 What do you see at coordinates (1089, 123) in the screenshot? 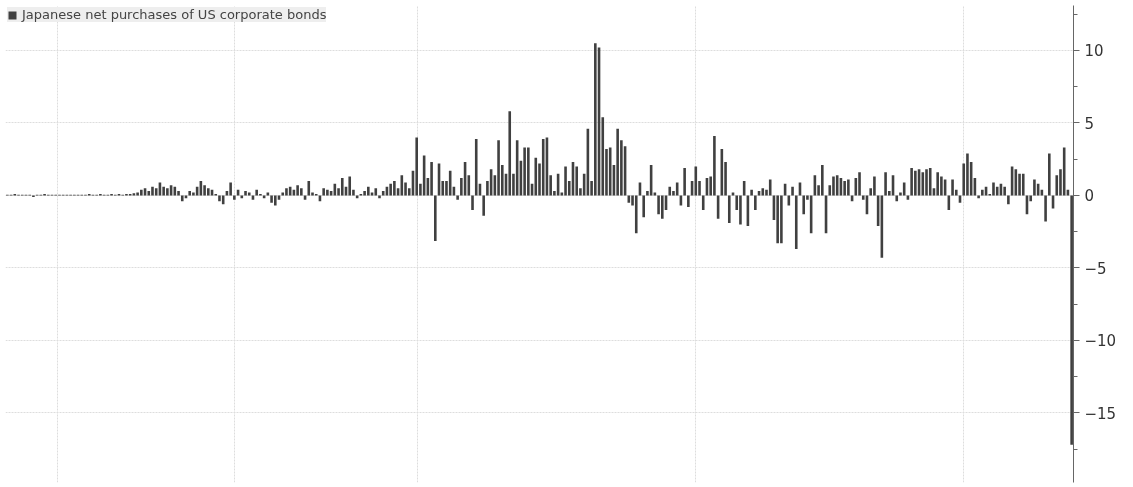
I see `y-tick-label: 5` at bounding box center [1089, 123].